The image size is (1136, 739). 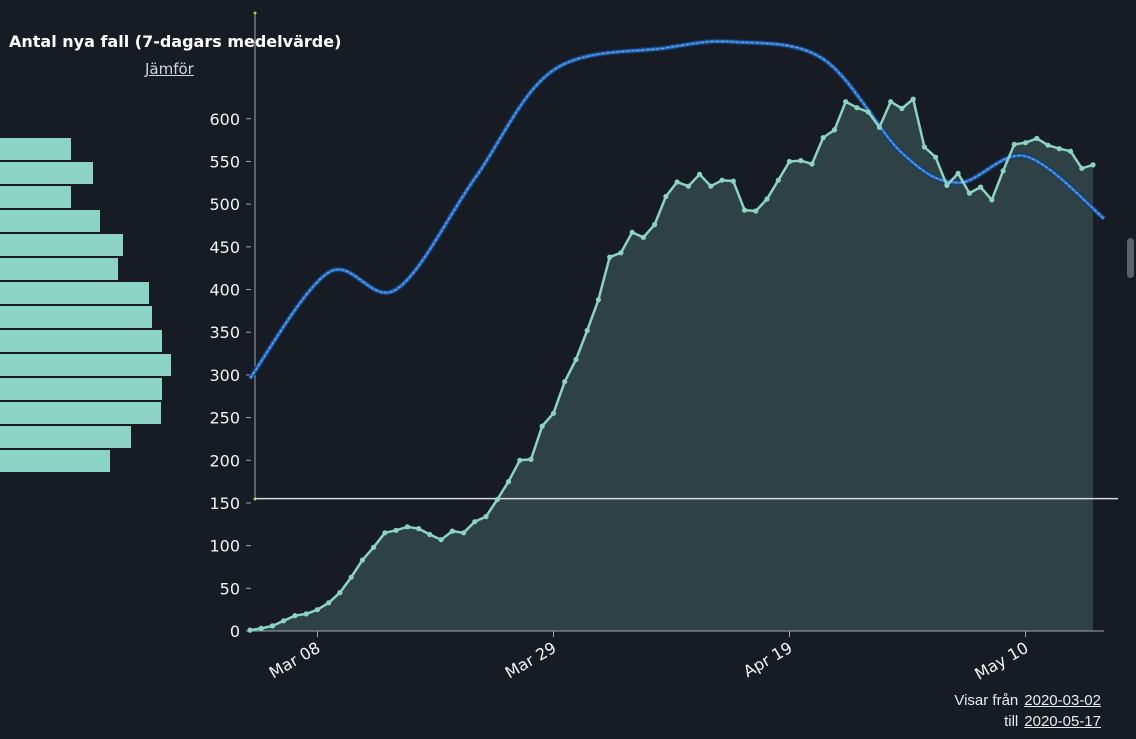 I want to click on y-tick-label: 150, so click(x=224, y=503).